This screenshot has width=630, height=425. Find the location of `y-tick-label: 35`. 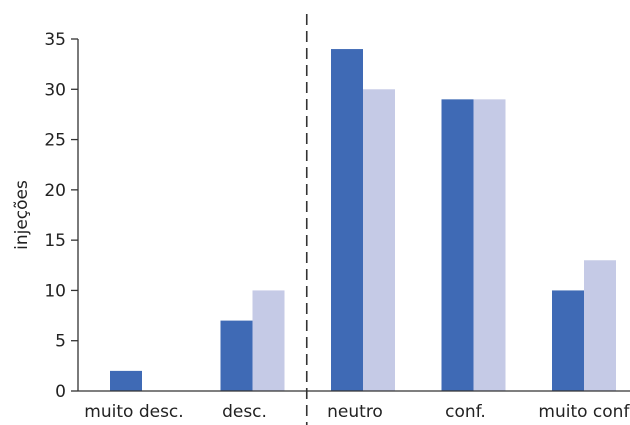

y-tick-label: 35 is located at coordinates (55, 40).